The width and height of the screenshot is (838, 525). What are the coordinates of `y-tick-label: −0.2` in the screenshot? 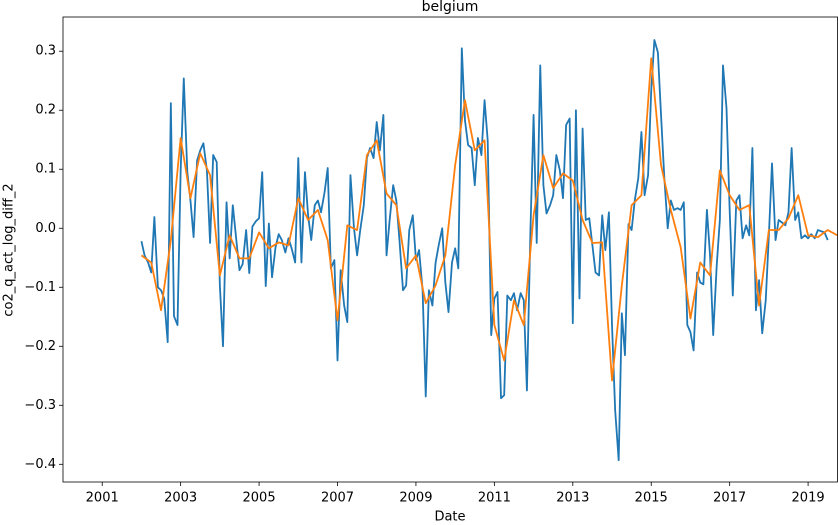 It's located at (40, 346).